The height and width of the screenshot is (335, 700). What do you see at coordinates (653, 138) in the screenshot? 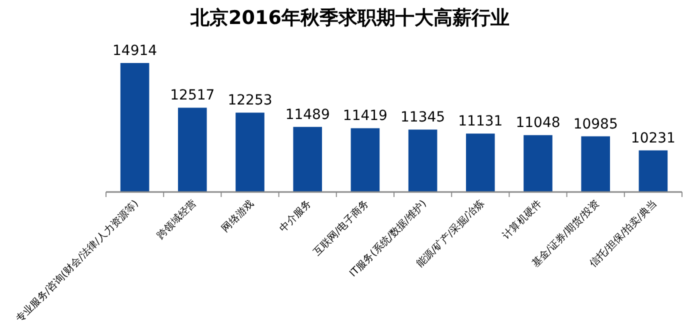
I see `data-label: 10231` at bounding box center [653, 138].